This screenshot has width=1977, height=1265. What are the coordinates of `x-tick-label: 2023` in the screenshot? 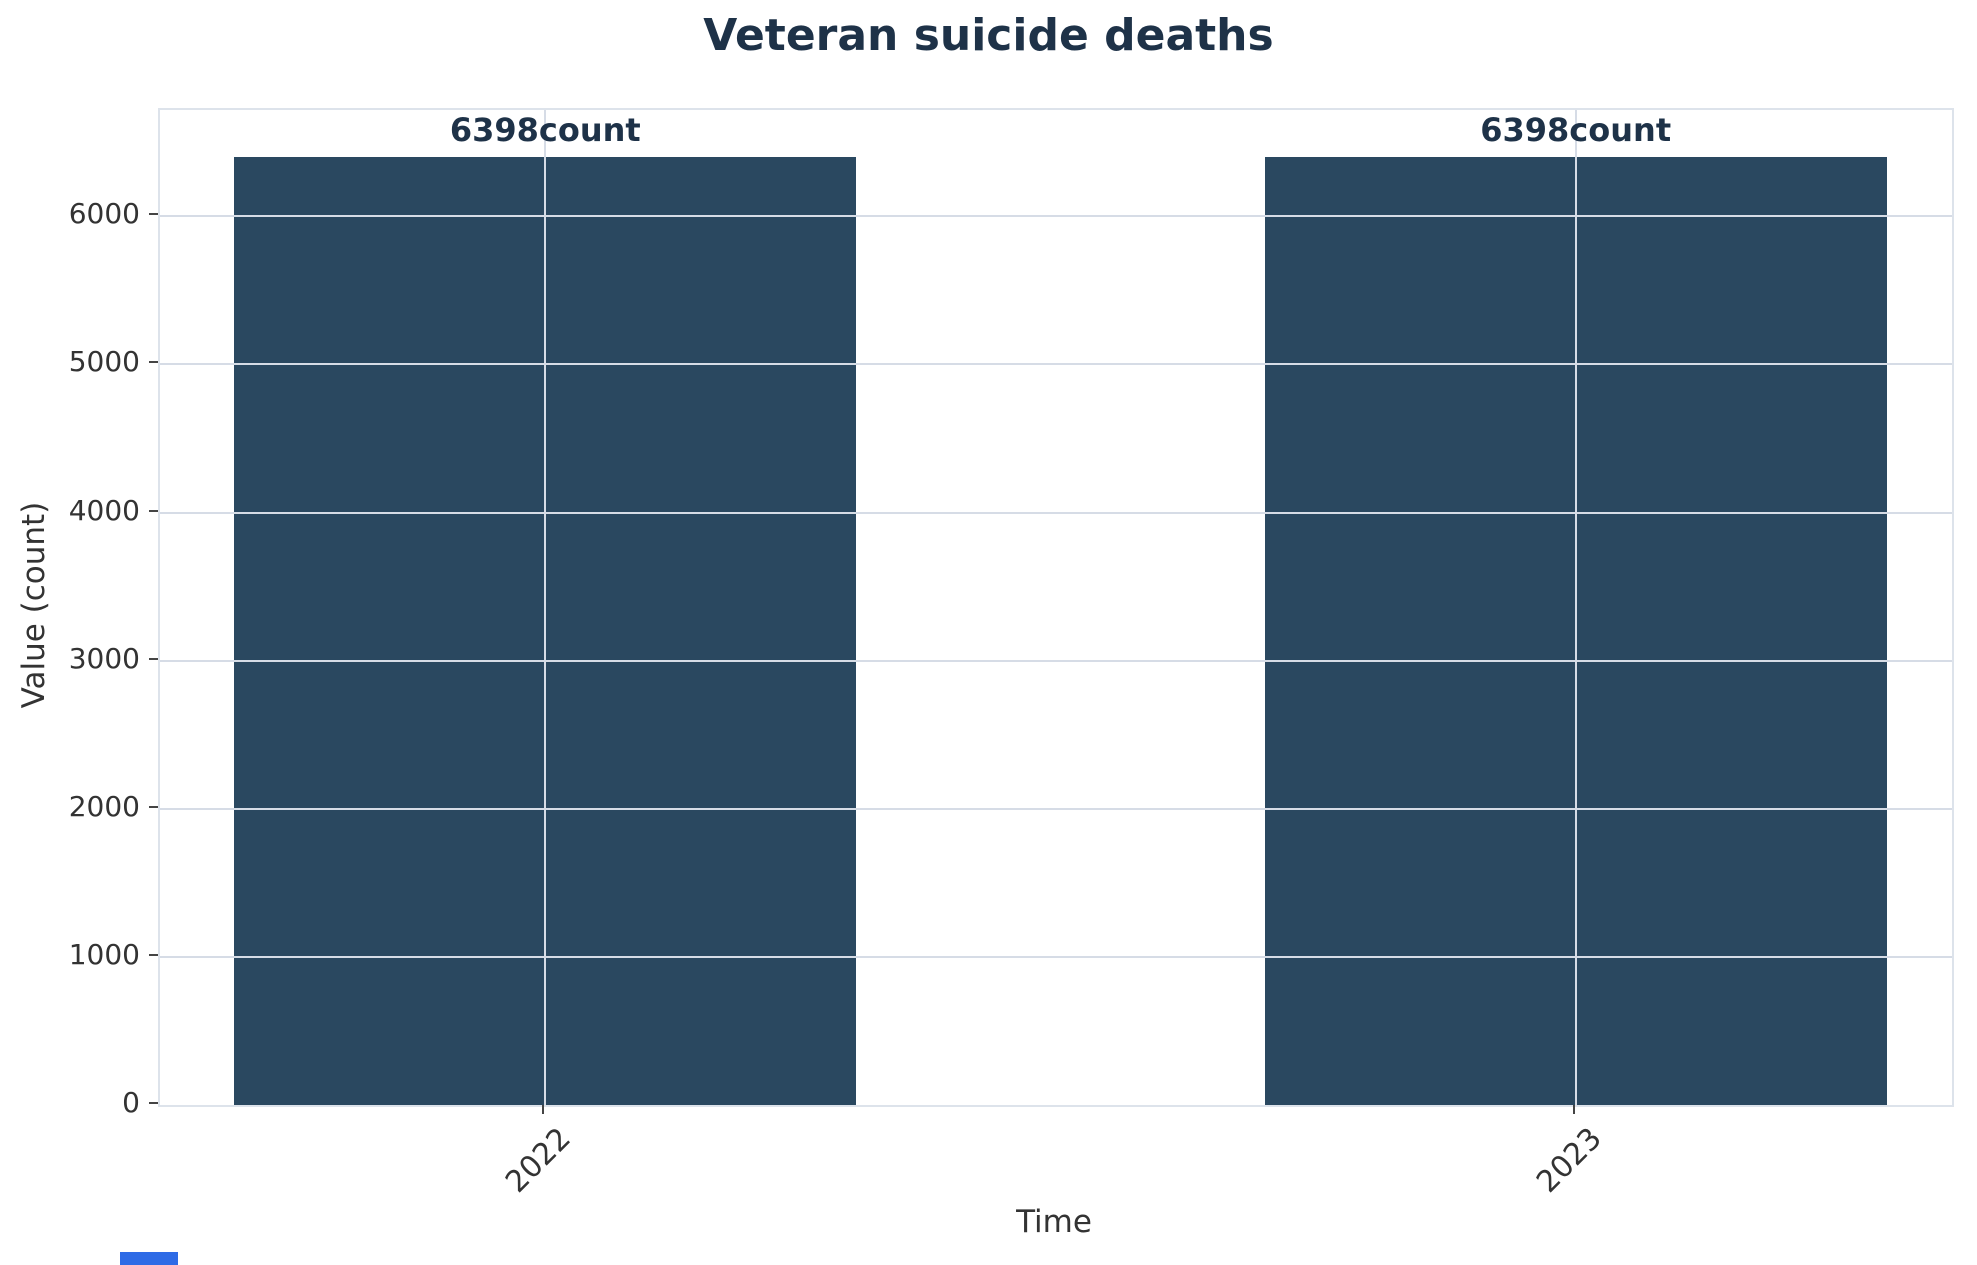 It's located at (1569, 1160).